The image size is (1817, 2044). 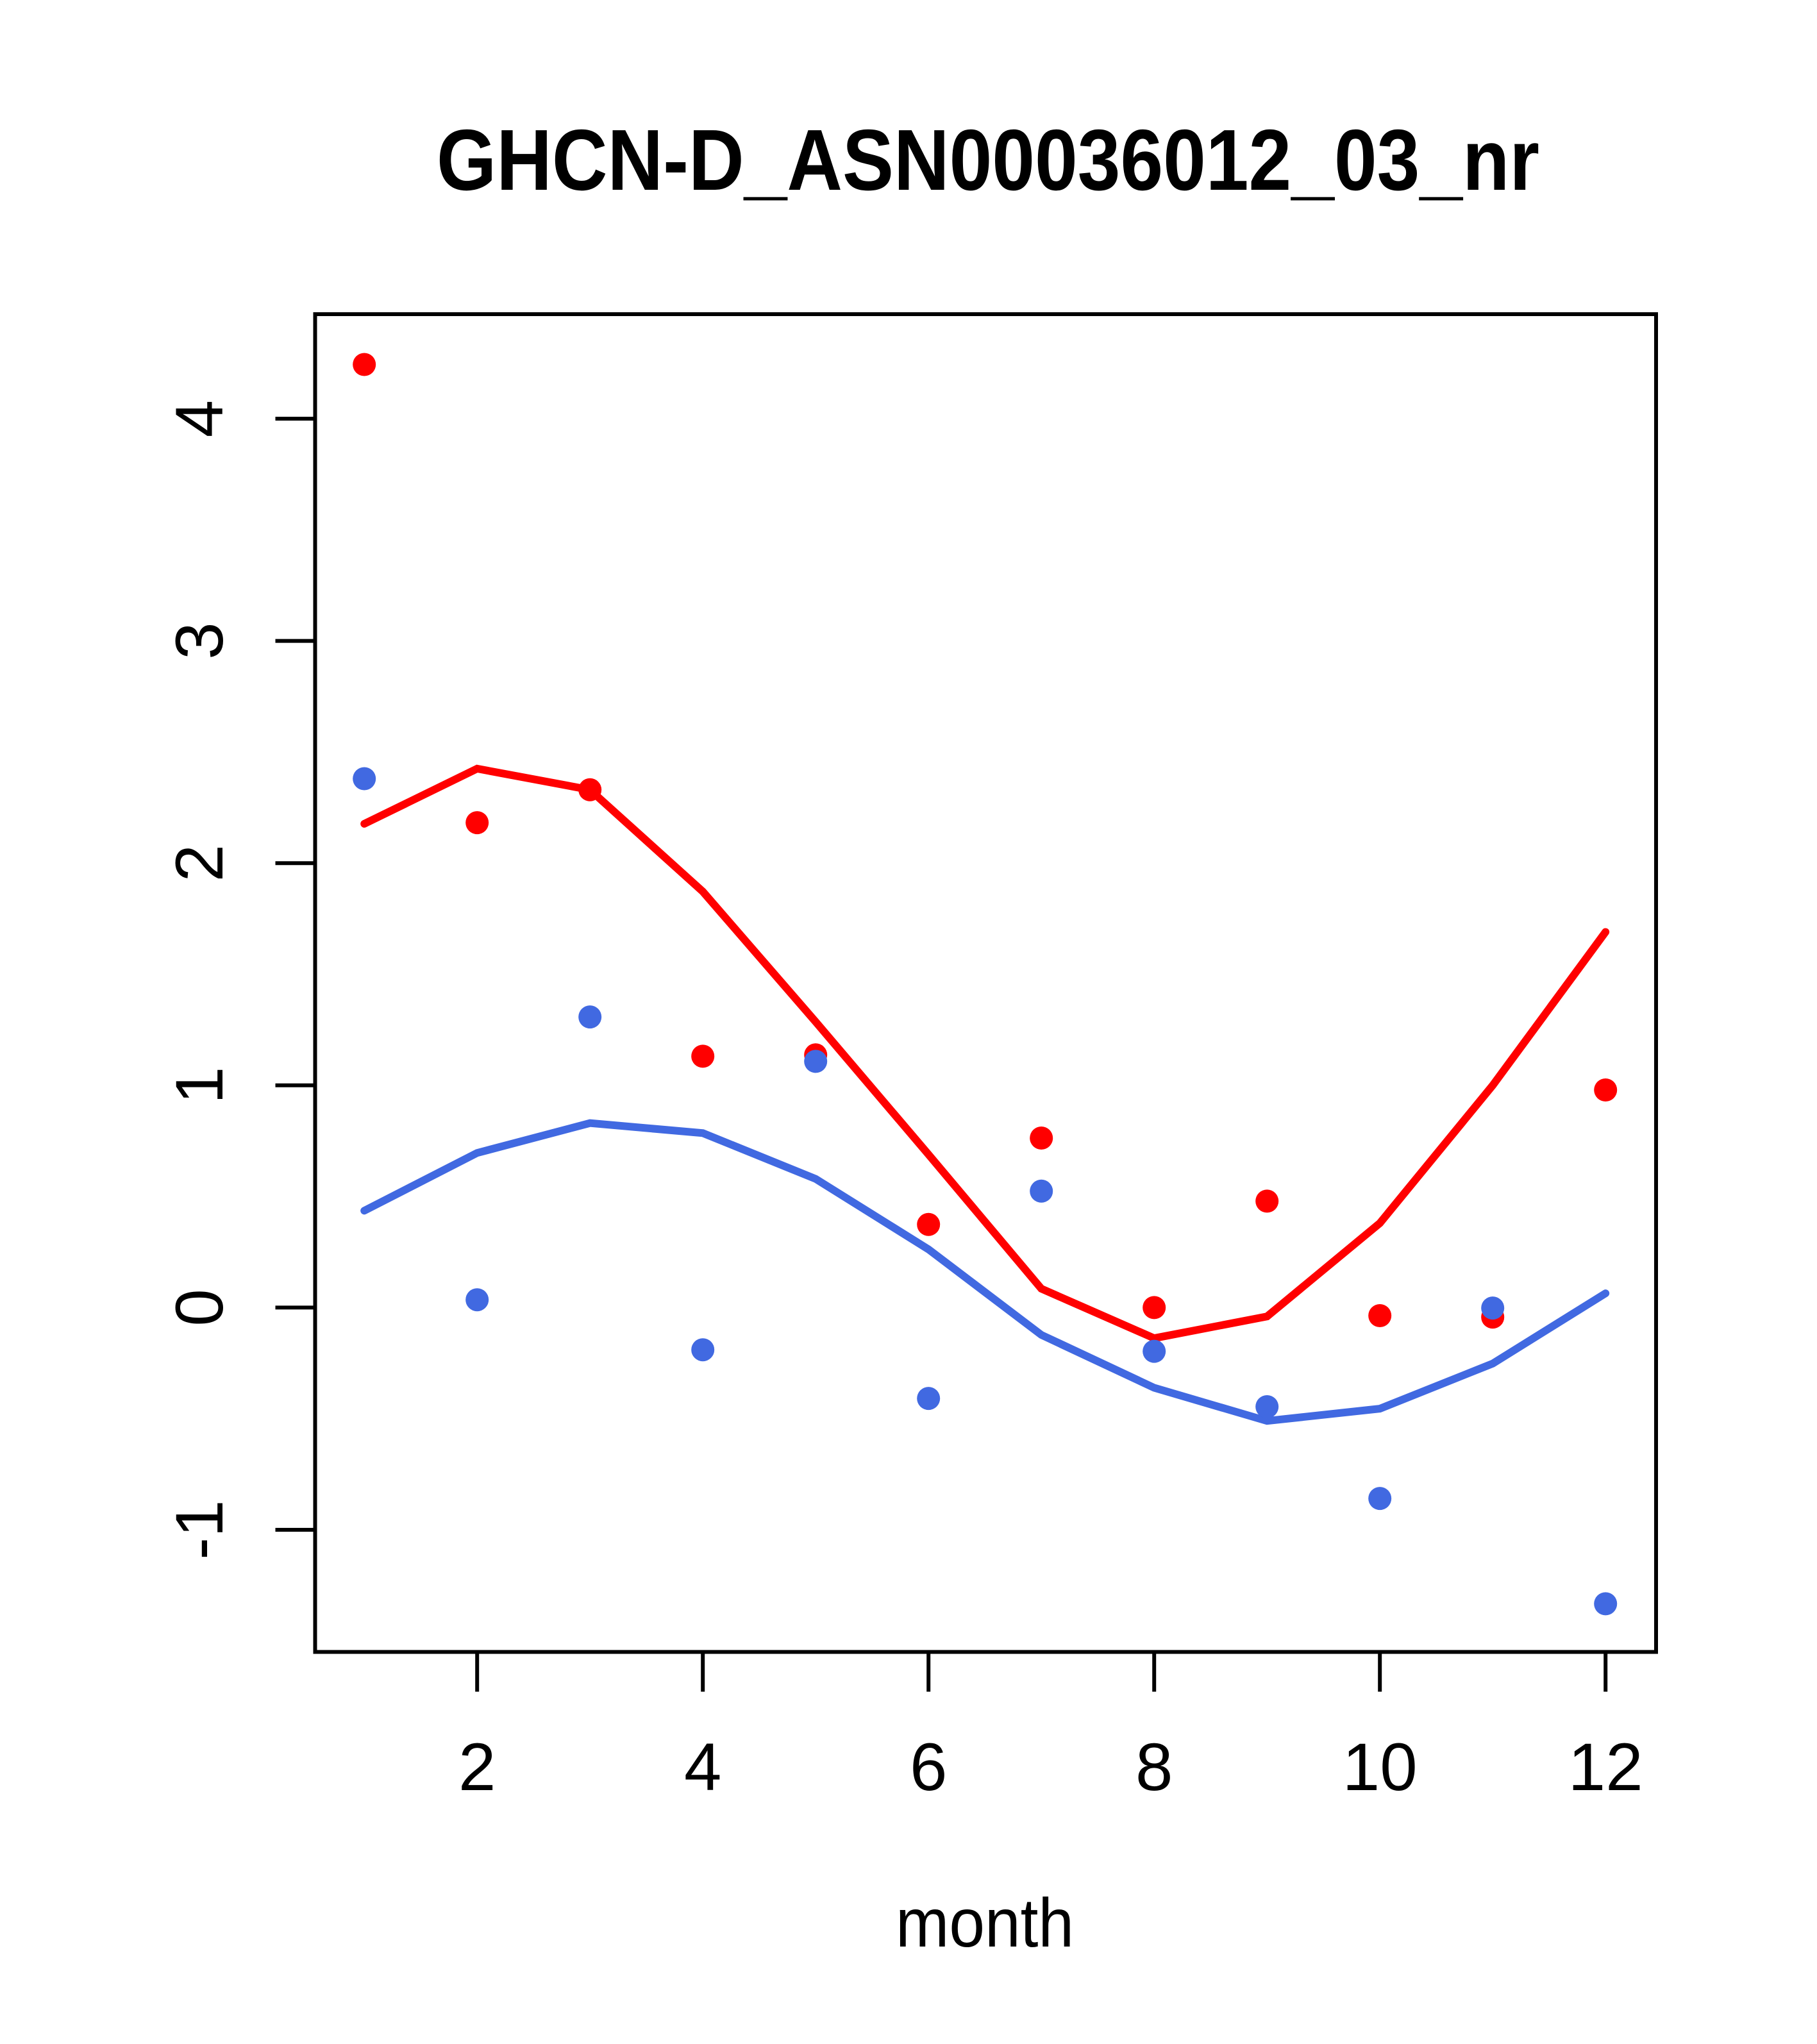 I want to click on svg-text: 1, so click(x=200, y=1085).